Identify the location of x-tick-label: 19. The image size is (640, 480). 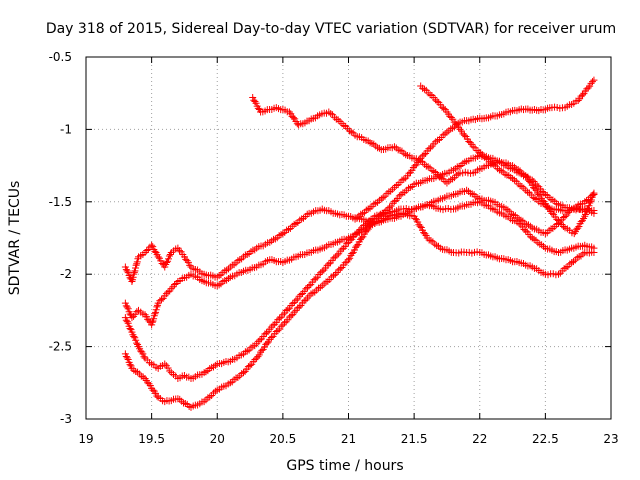
(85, 439).